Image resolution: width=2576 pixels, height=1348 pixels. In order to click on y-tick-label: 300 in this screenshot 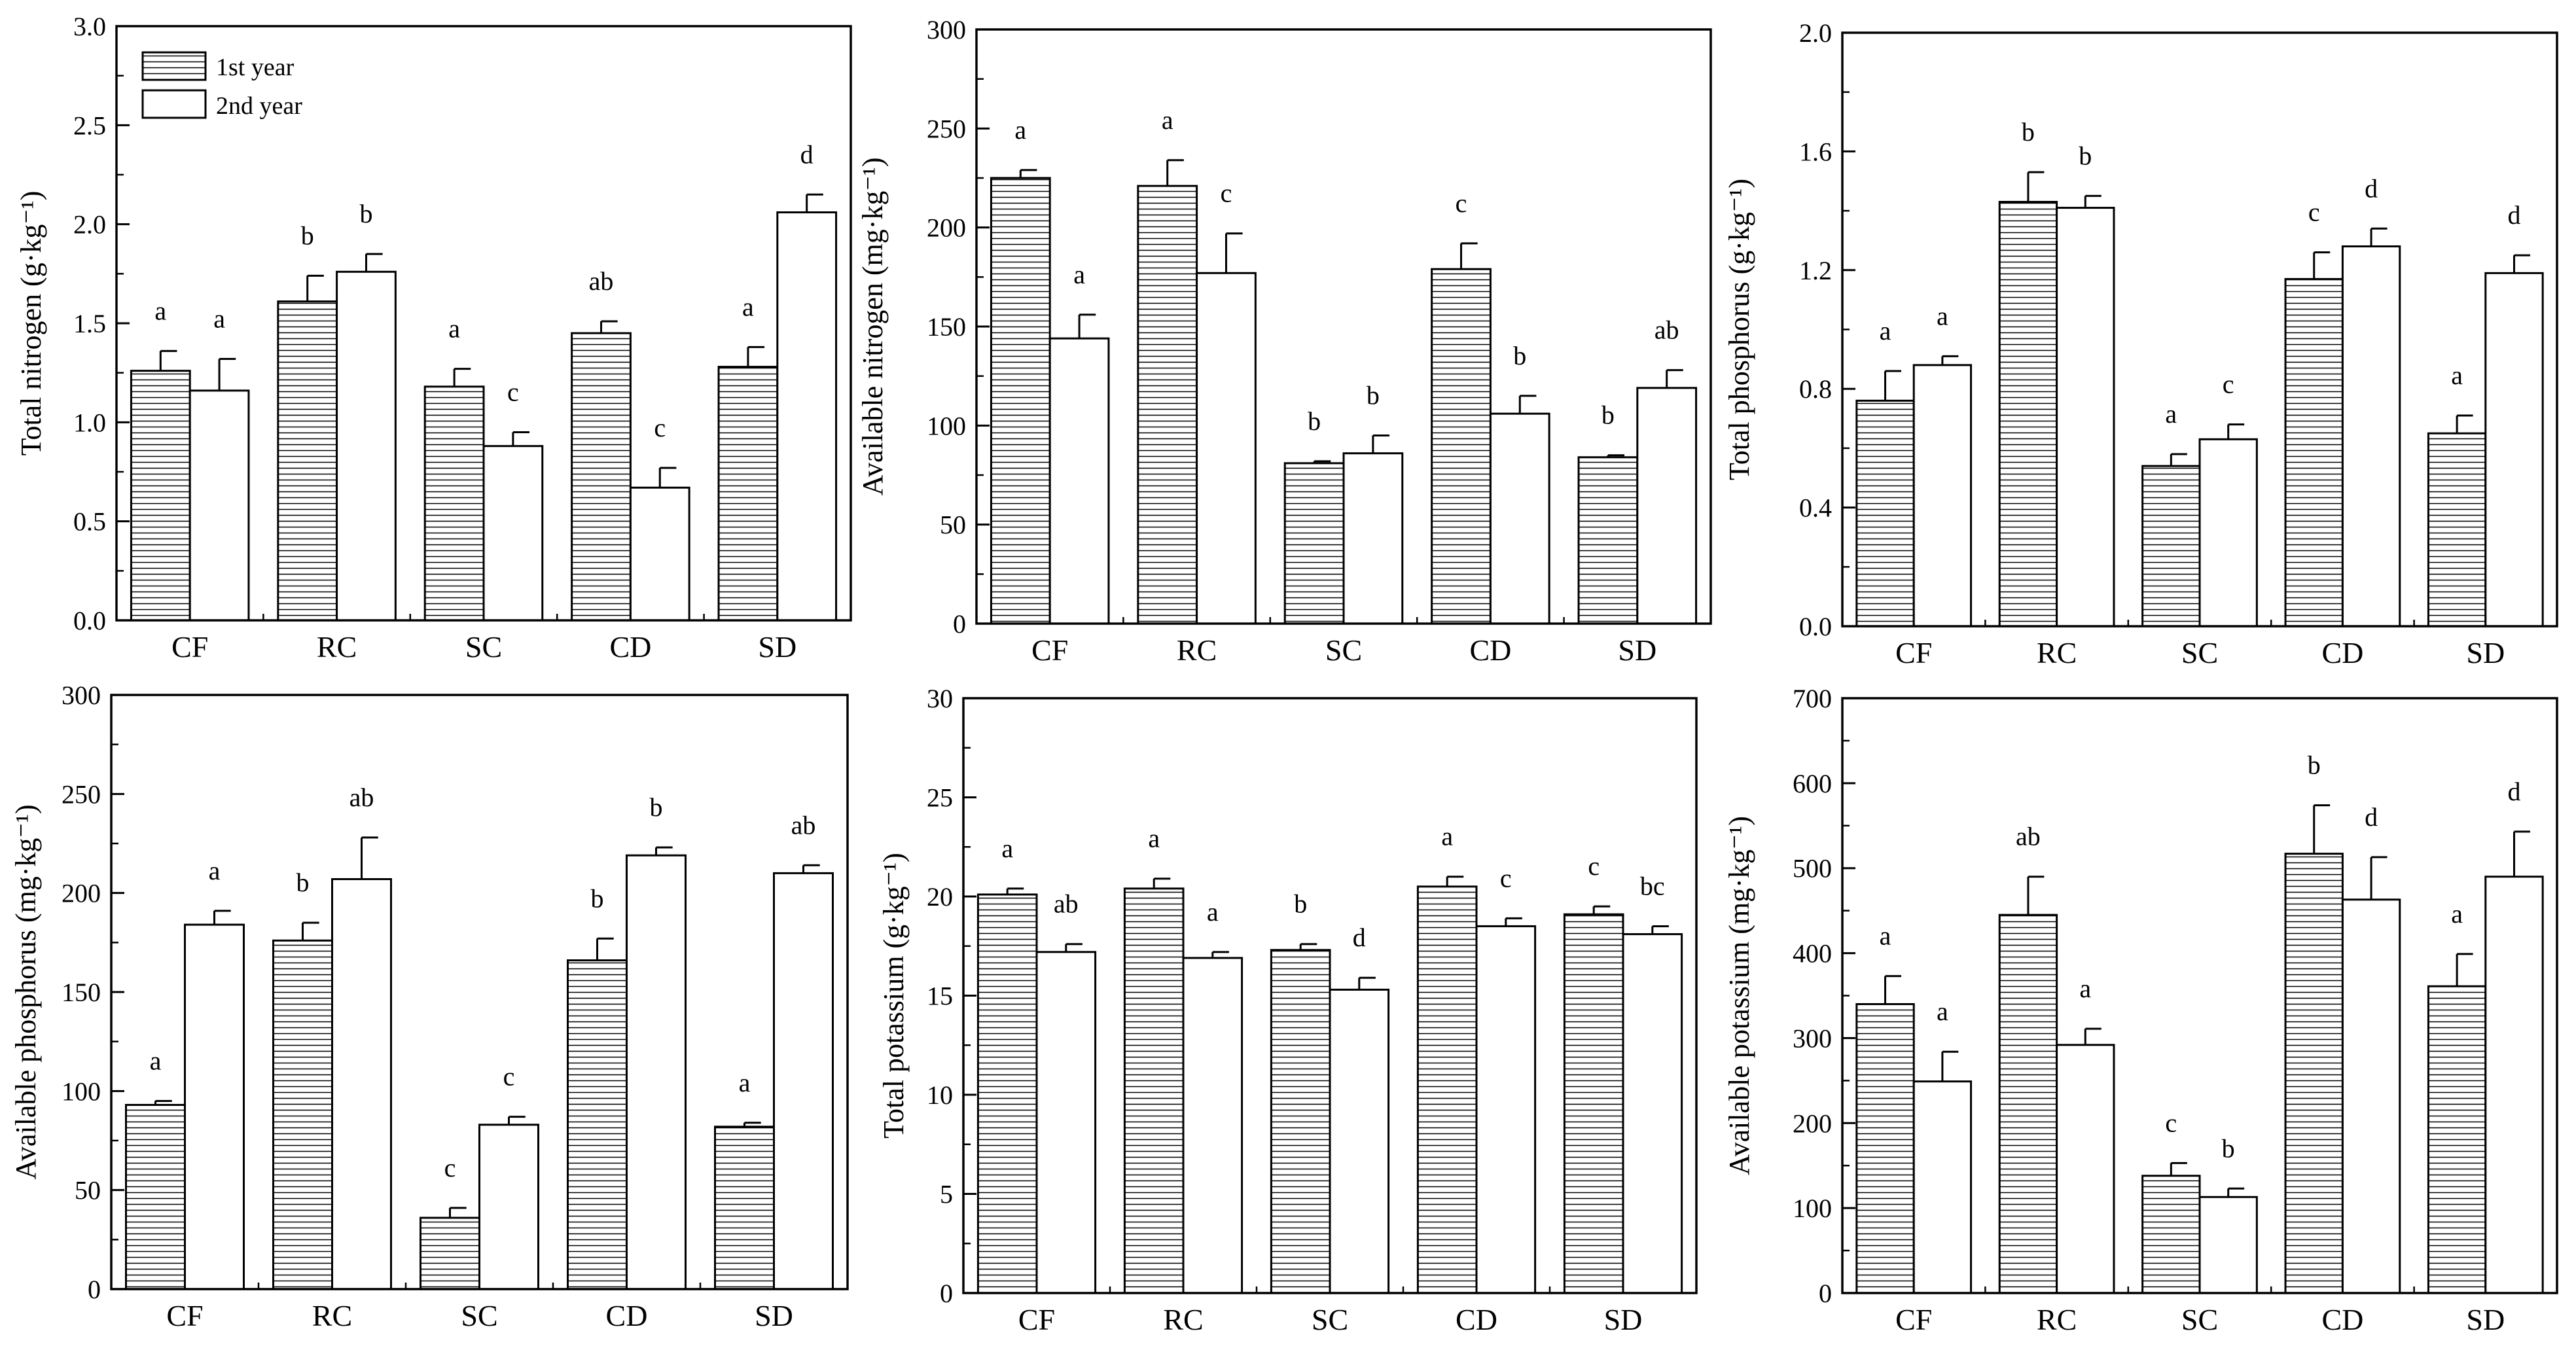, I will do `click(946, 29)`.